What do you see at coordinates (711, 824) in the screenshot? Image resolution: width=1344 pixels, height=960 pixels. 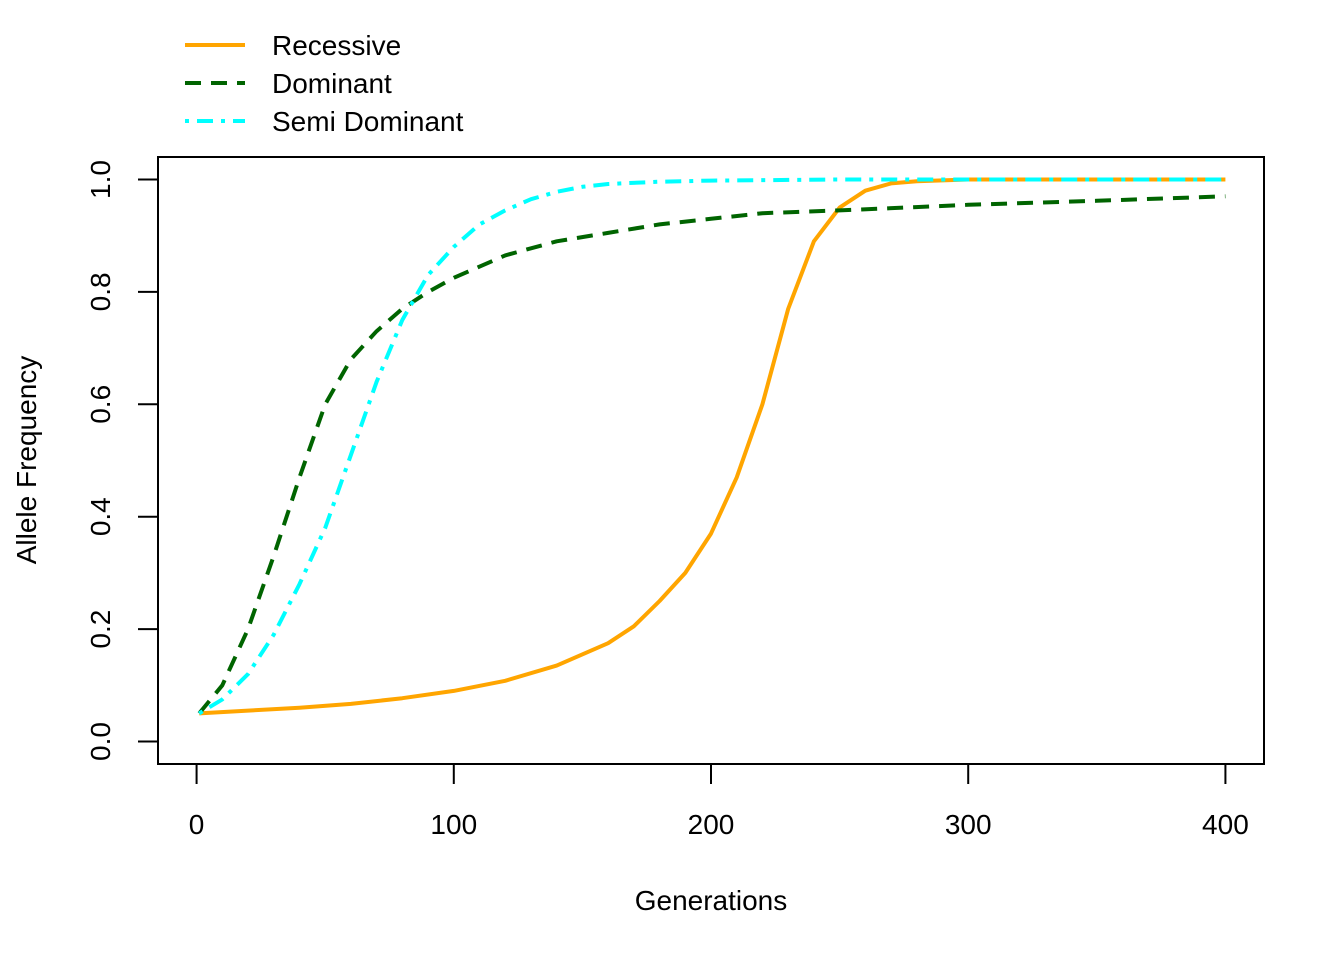 I see `x-tick-label: 200` at bounding box center [711, 824].